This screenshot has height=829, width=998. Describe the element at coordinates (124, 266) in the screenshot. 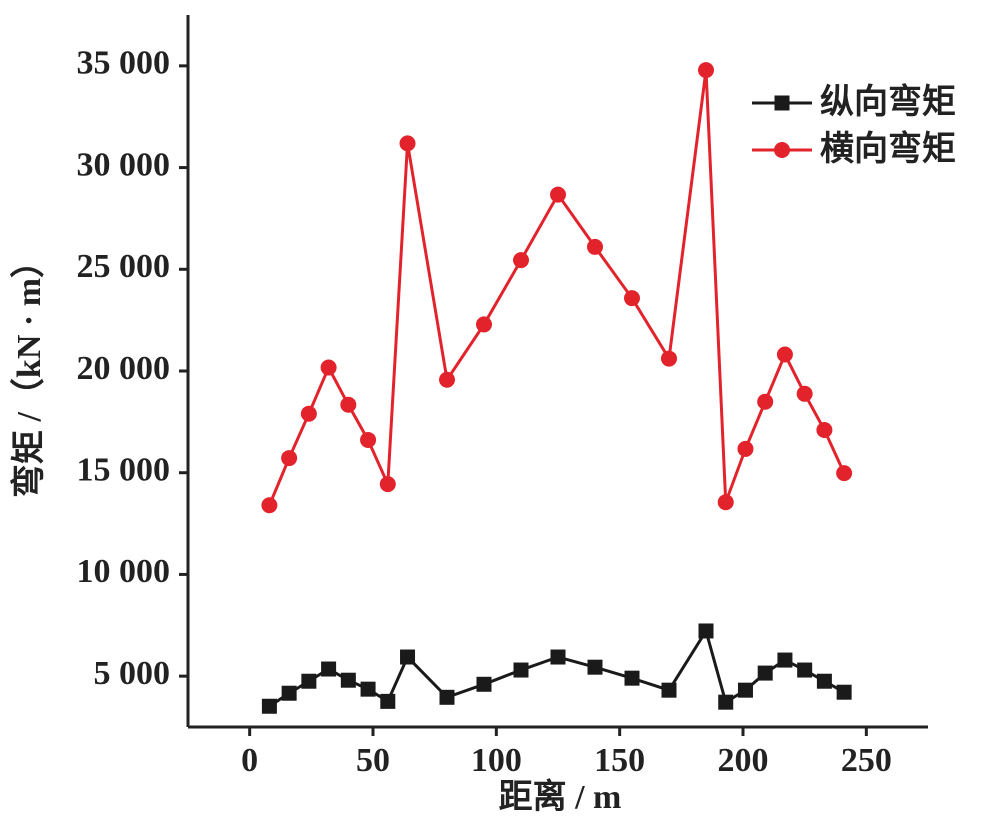

I see `y-tick-label: 25 000` at that location.